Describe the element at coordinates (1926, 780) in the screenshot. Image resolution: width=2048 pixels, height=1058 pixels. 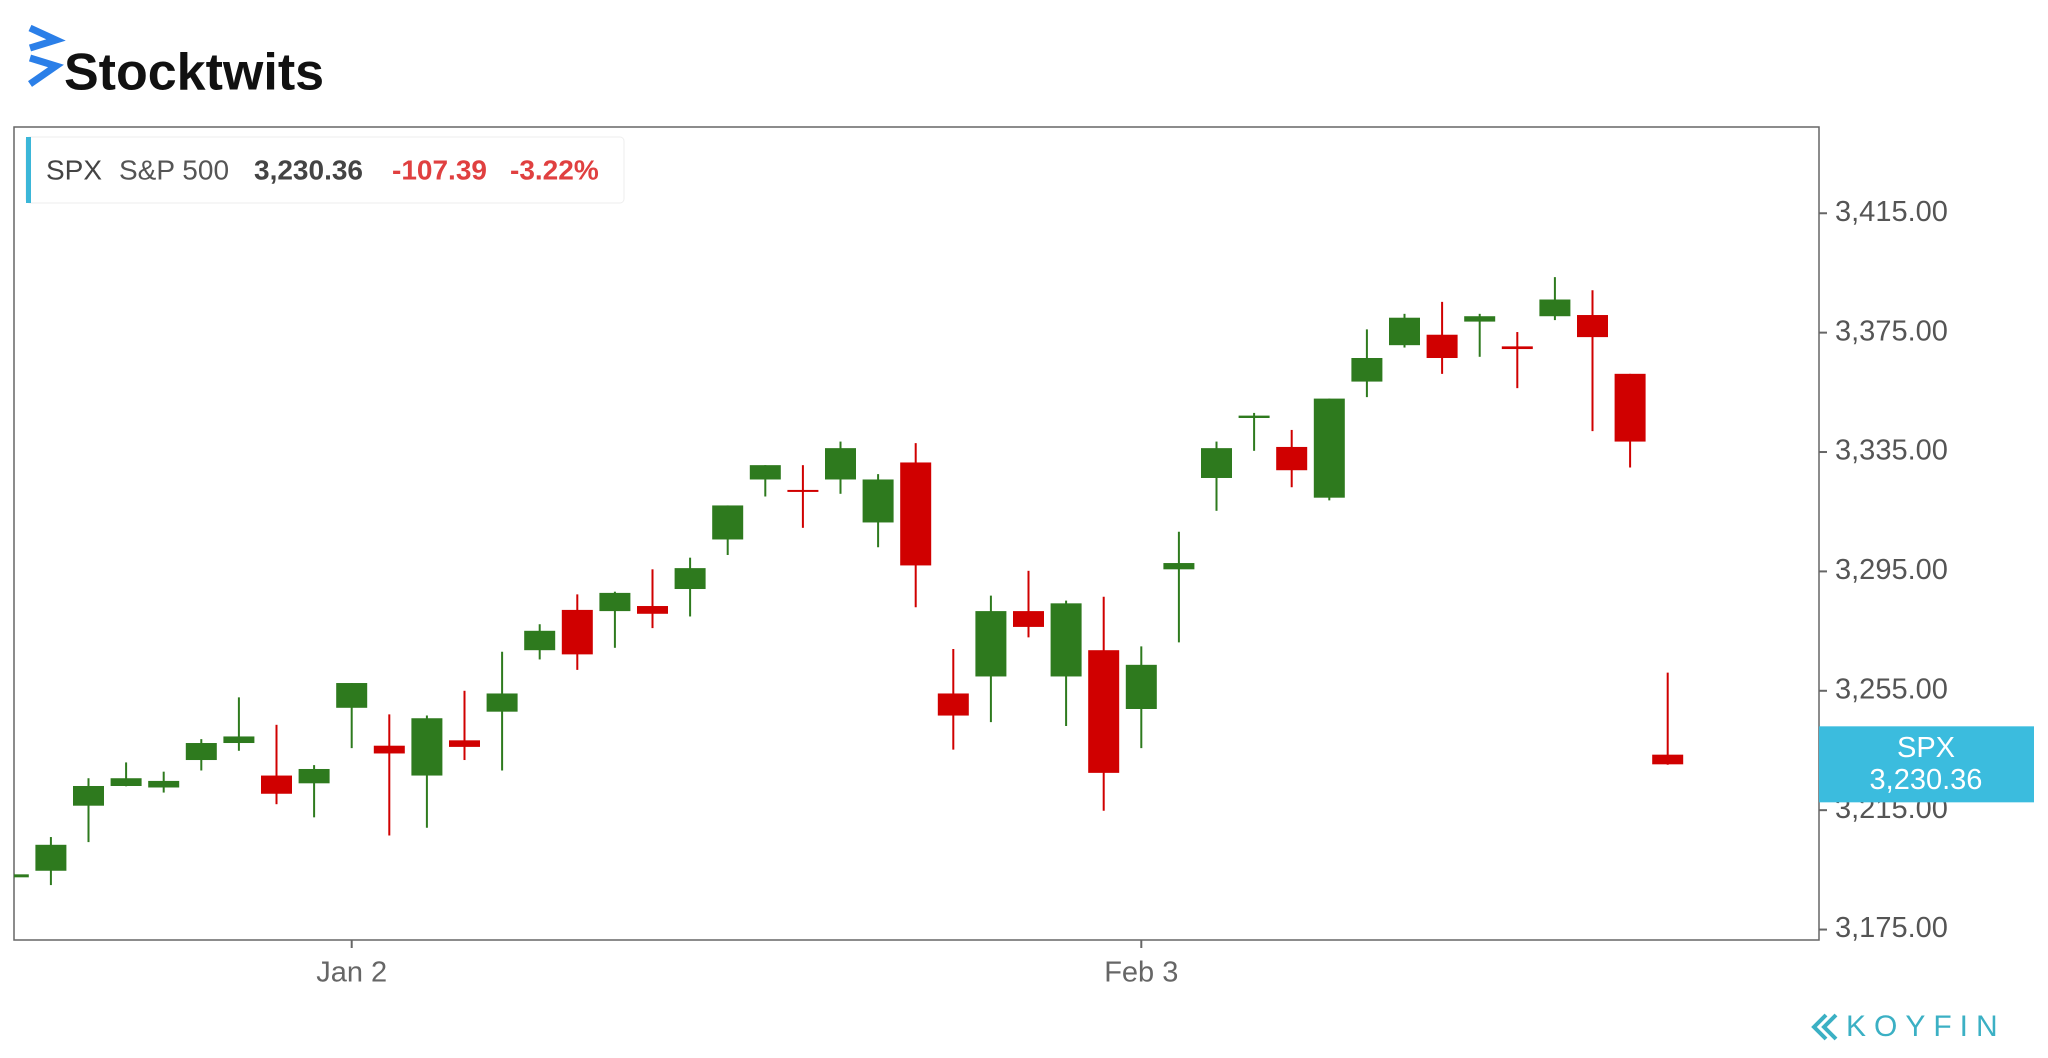
I see `price-tag-value: 3,230.36` at that location.